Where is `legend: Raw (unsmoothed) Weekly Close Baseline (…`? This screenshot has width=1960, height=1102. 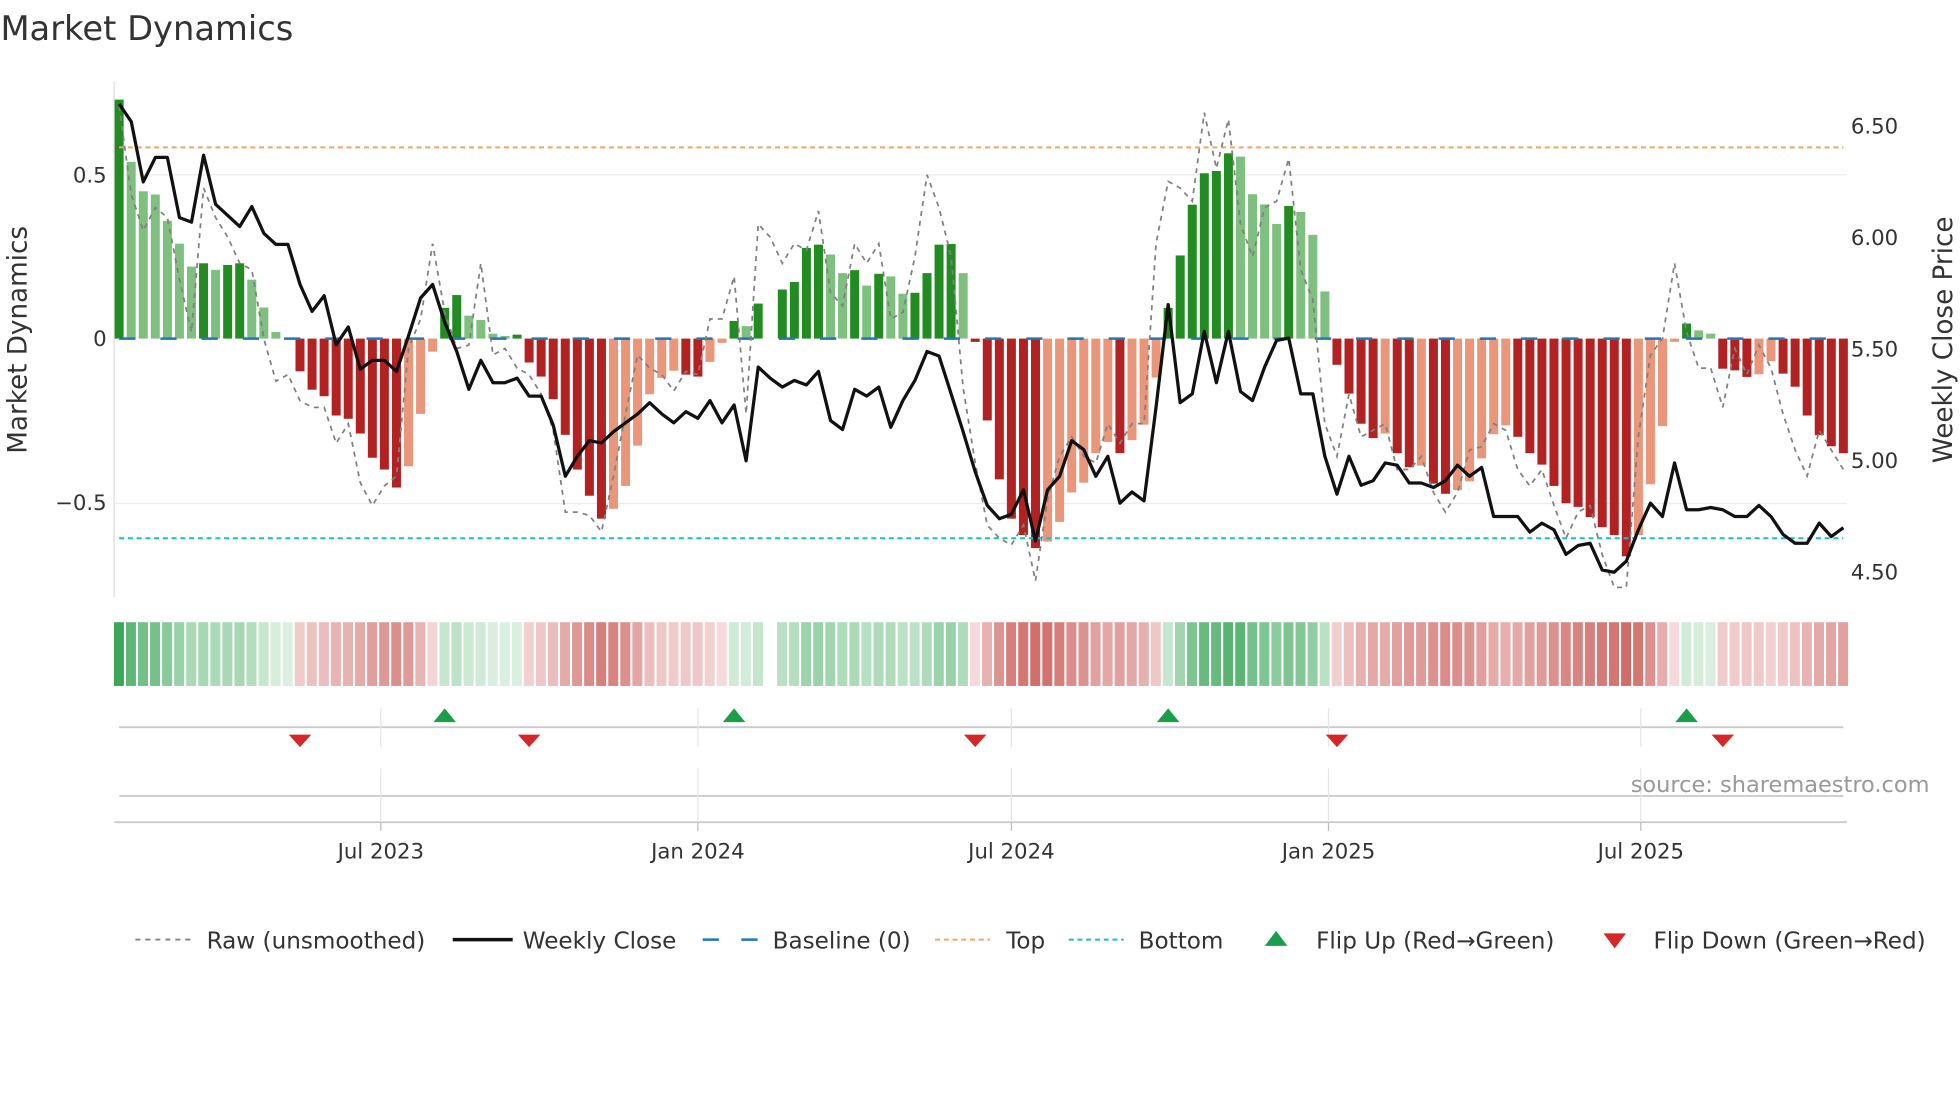
legend: Raw (unsmoothed) Weekly Close Baseline (… is located at coordinates (1030, 941).